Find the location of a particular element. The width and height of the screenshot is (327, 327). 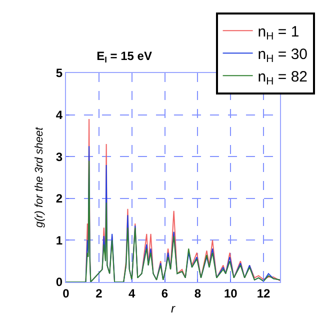

y-tick-label: 1 is located at coordinates (59, 240).